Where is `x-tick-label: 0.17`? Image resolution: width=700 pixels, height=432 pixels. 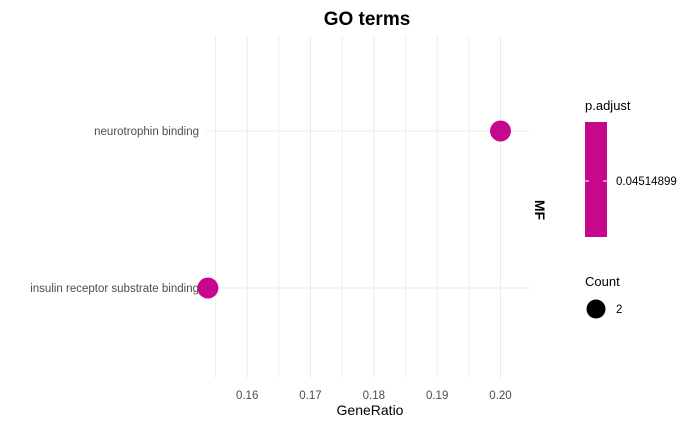
x-tick-label: 0.17 is located at coordinates (310, 396).